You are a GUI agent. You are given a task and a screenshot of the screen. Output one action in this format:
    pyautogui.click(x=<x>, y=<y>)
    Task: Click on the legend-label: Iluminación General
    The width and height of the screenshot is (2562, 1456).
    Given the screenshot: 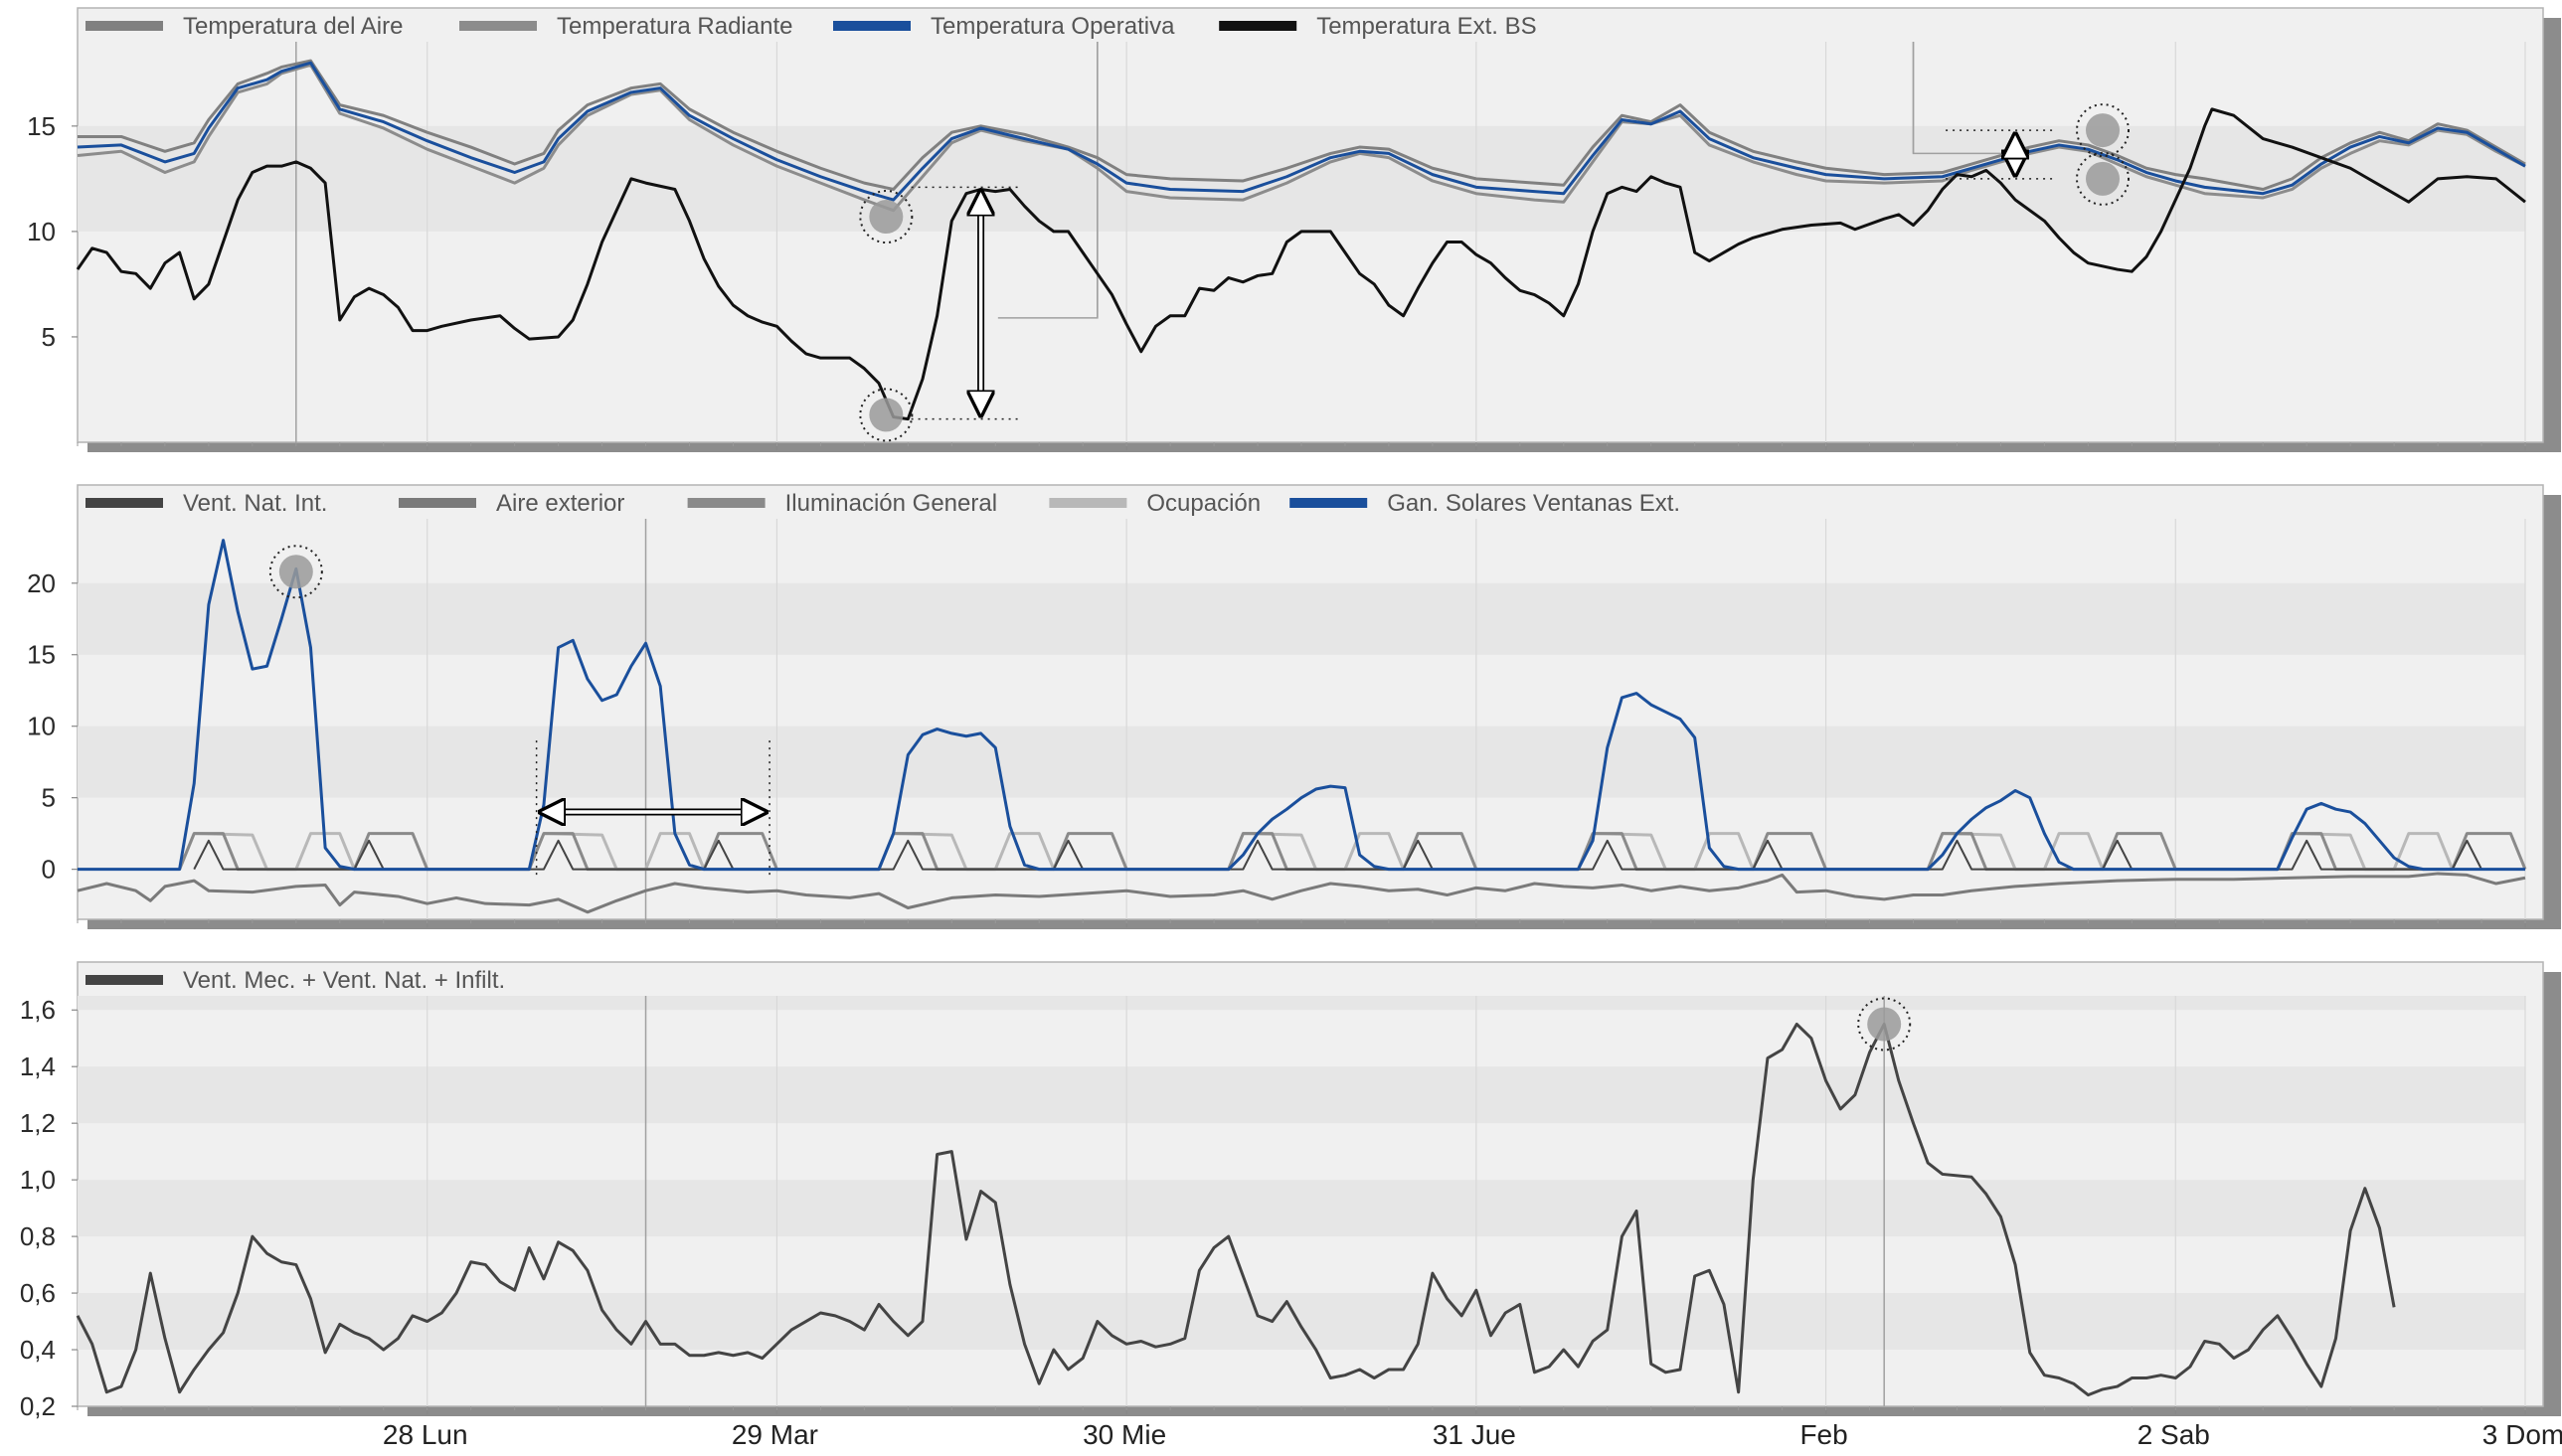 What is the action you would take?
    pyautogui.click(x=891, y=503)
    